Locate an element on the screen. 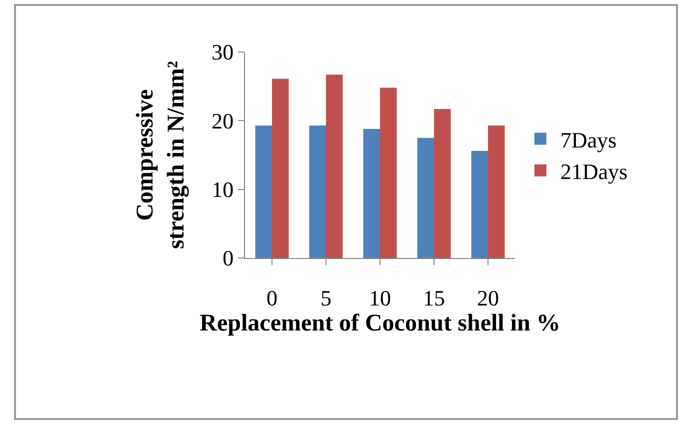  x-tick-label: 0 is located at coordinates (272, 297).